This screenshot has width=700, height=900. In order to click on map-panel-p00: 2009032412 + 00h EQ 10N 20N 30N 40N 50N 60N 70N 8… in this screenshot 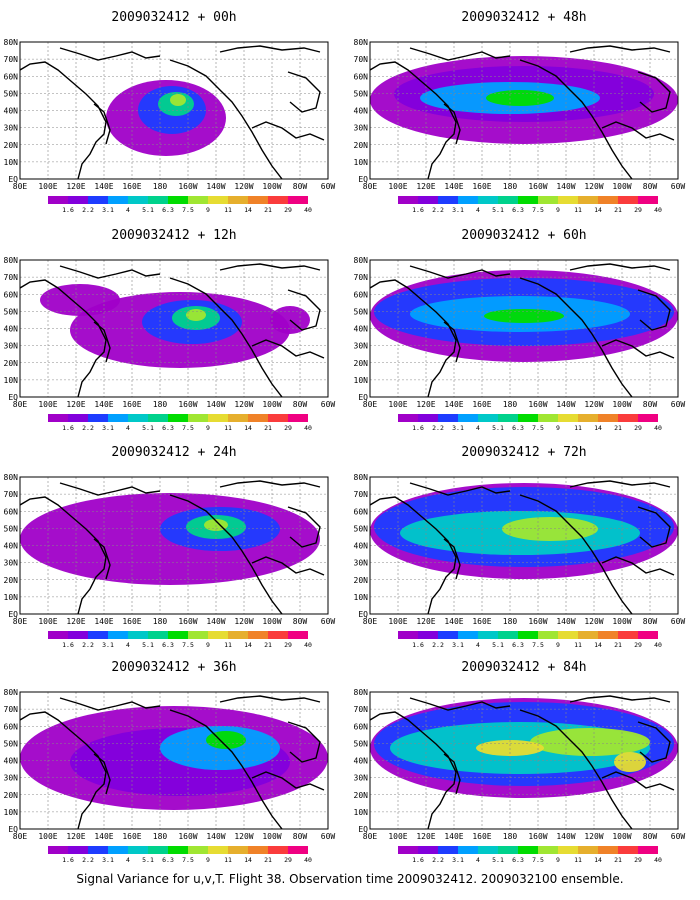, I will do `click(170, 112)`.